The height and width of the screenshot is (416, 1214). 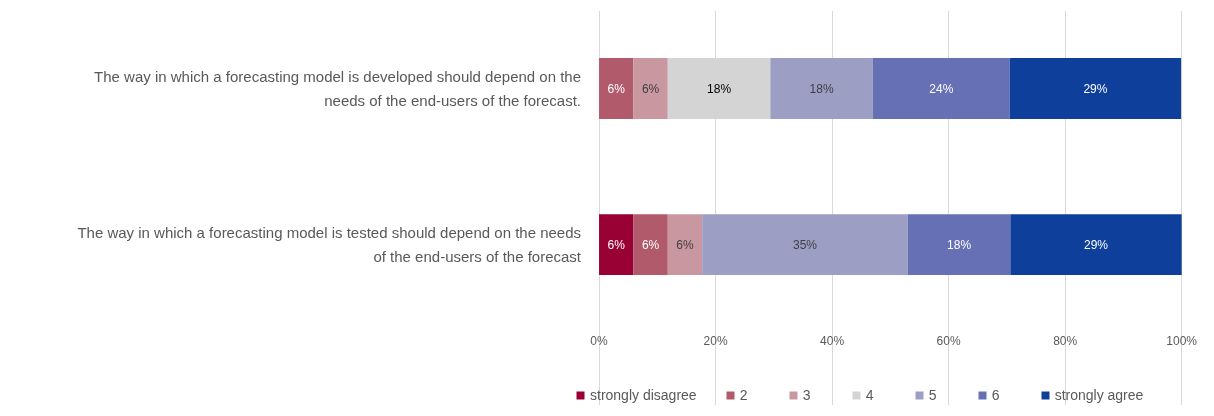 I want to click on x-tick-label: 40%, so click(x=832, y=340).